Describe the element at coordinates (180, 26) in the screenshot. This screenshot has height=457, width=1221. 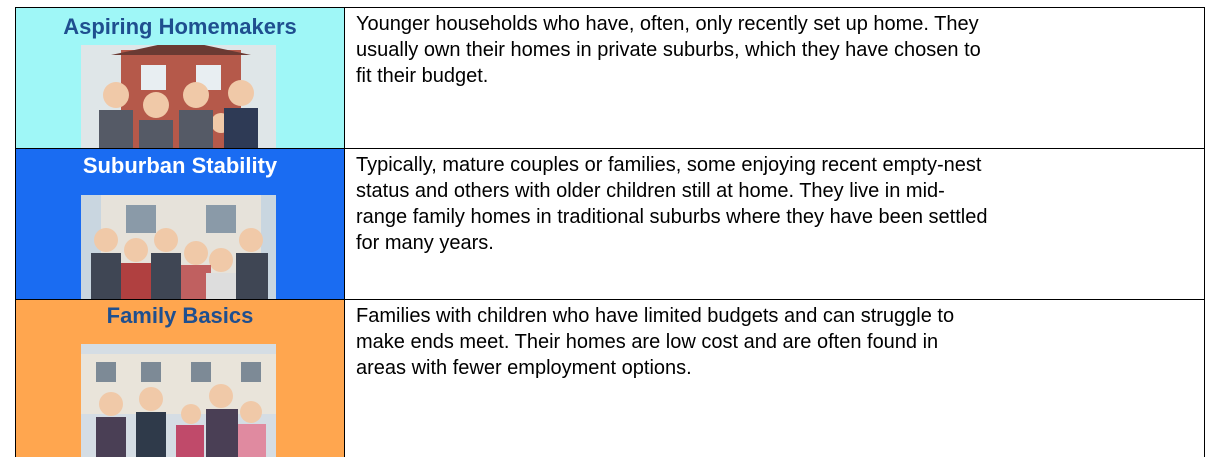
I see `segment-name: Aspiring Homemakers` at that location.